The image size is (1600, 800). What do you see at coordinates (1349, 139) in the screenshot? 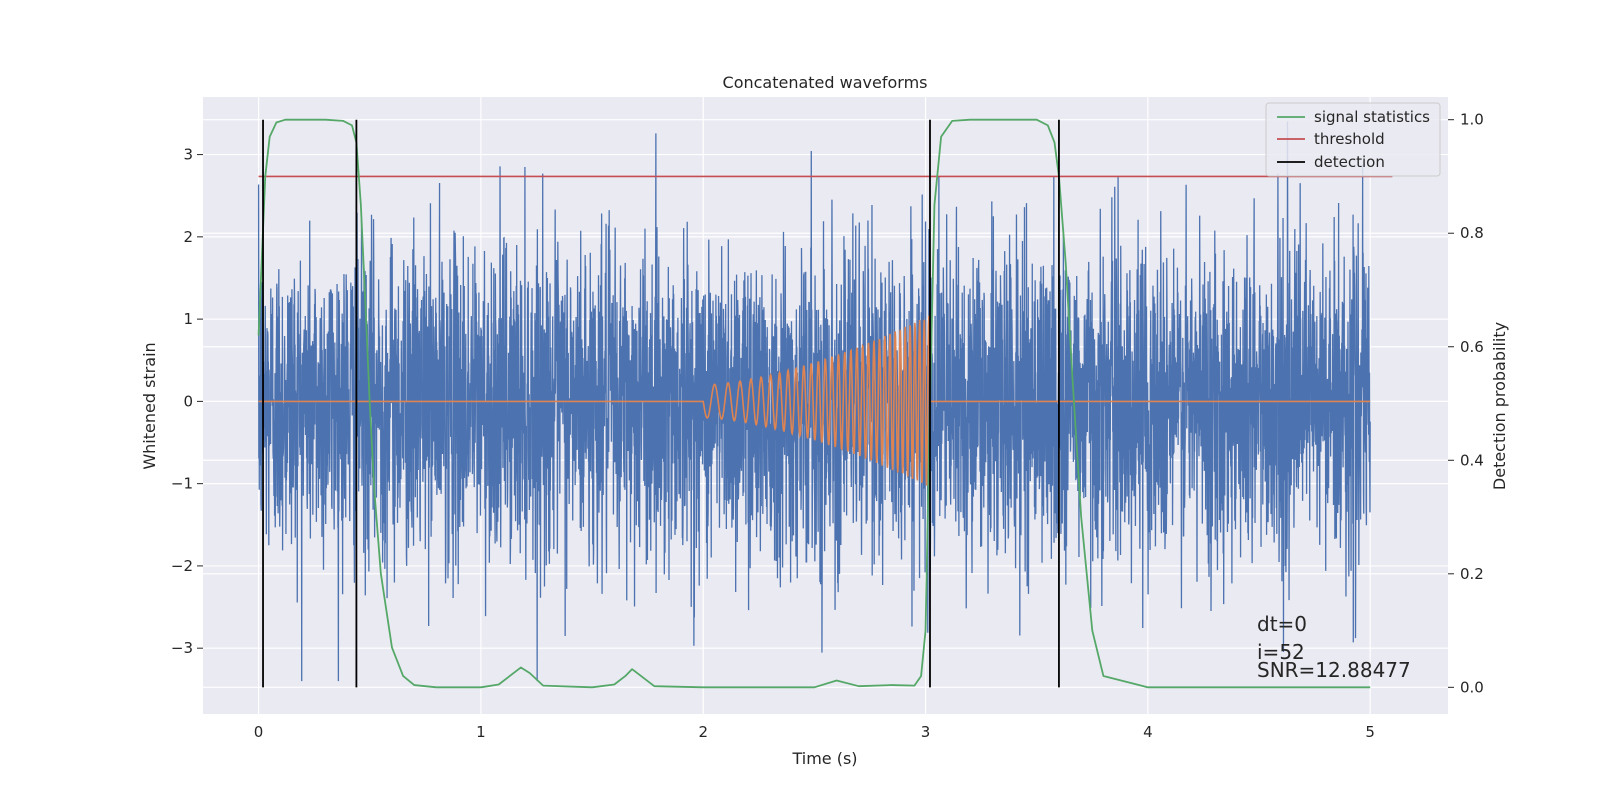
I see `legend-label-threshold: threshold` at bounding box center [1349, 139].